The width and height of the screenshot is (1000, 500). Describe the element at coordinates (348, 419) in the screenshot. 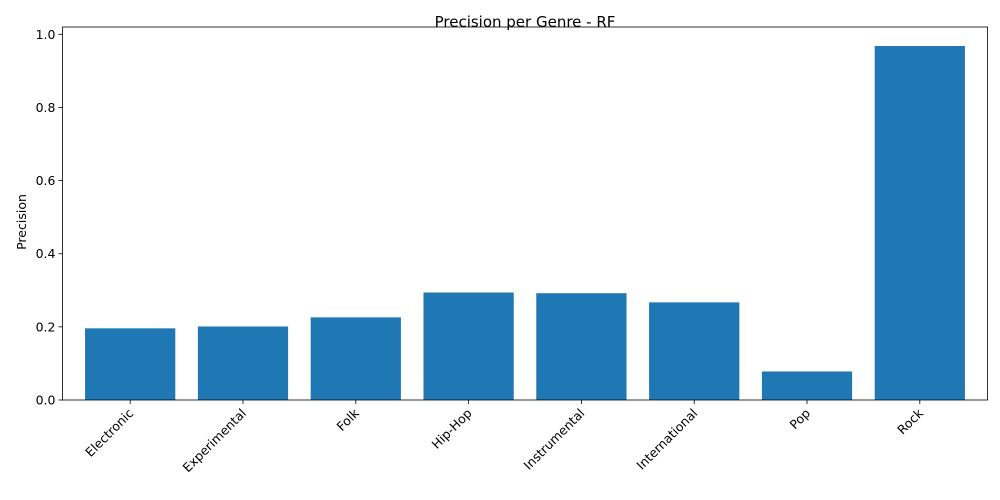

I see `x-tick-label: Folk` at that location.